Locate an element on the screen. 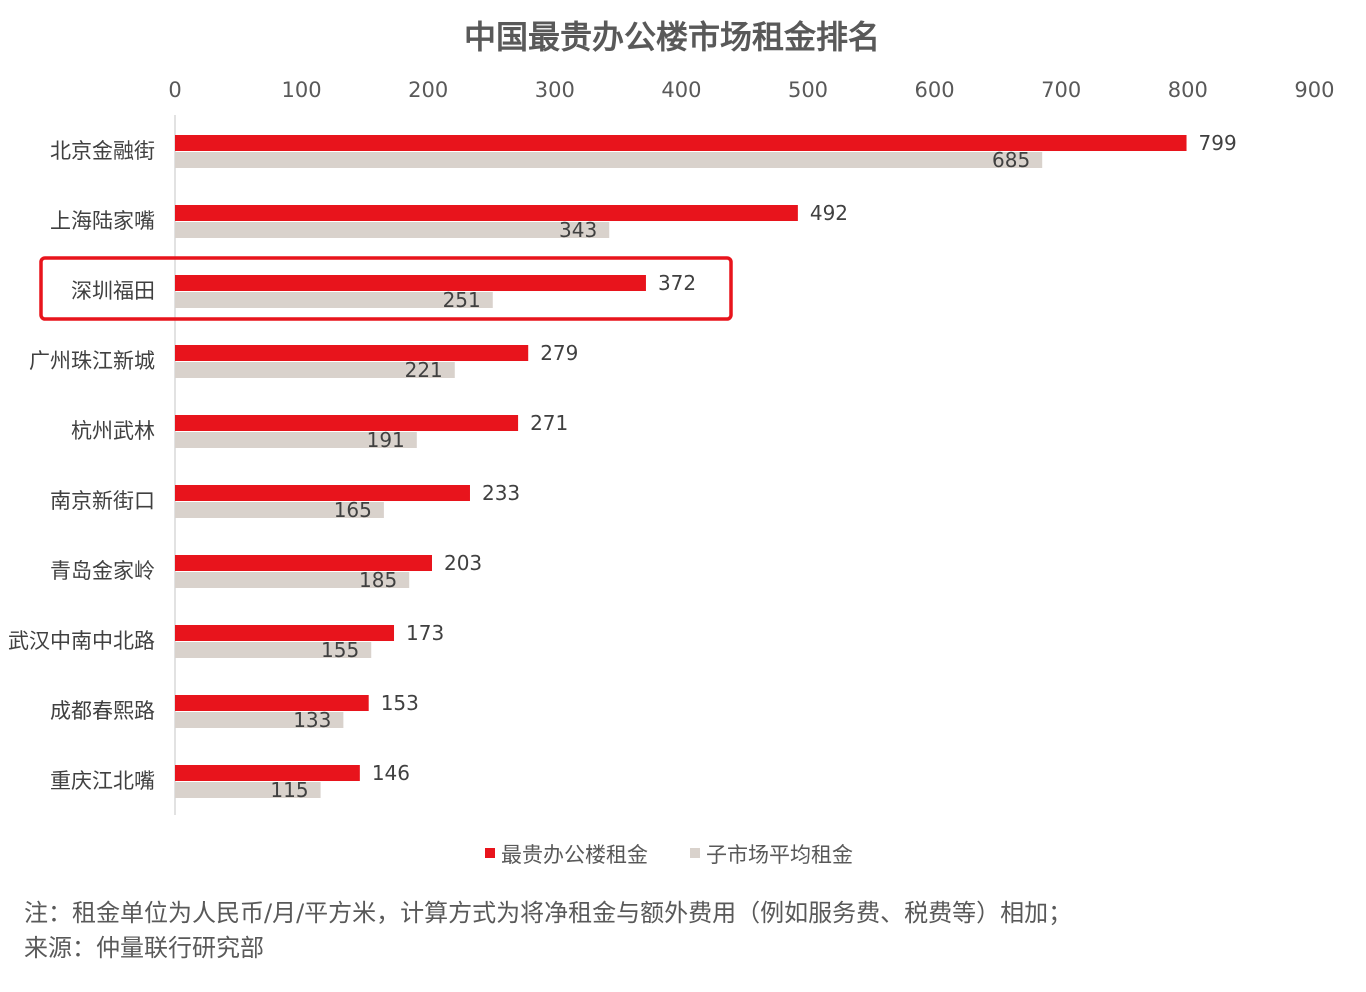  data-label-average: 251 is located at coordinates (462, 300).